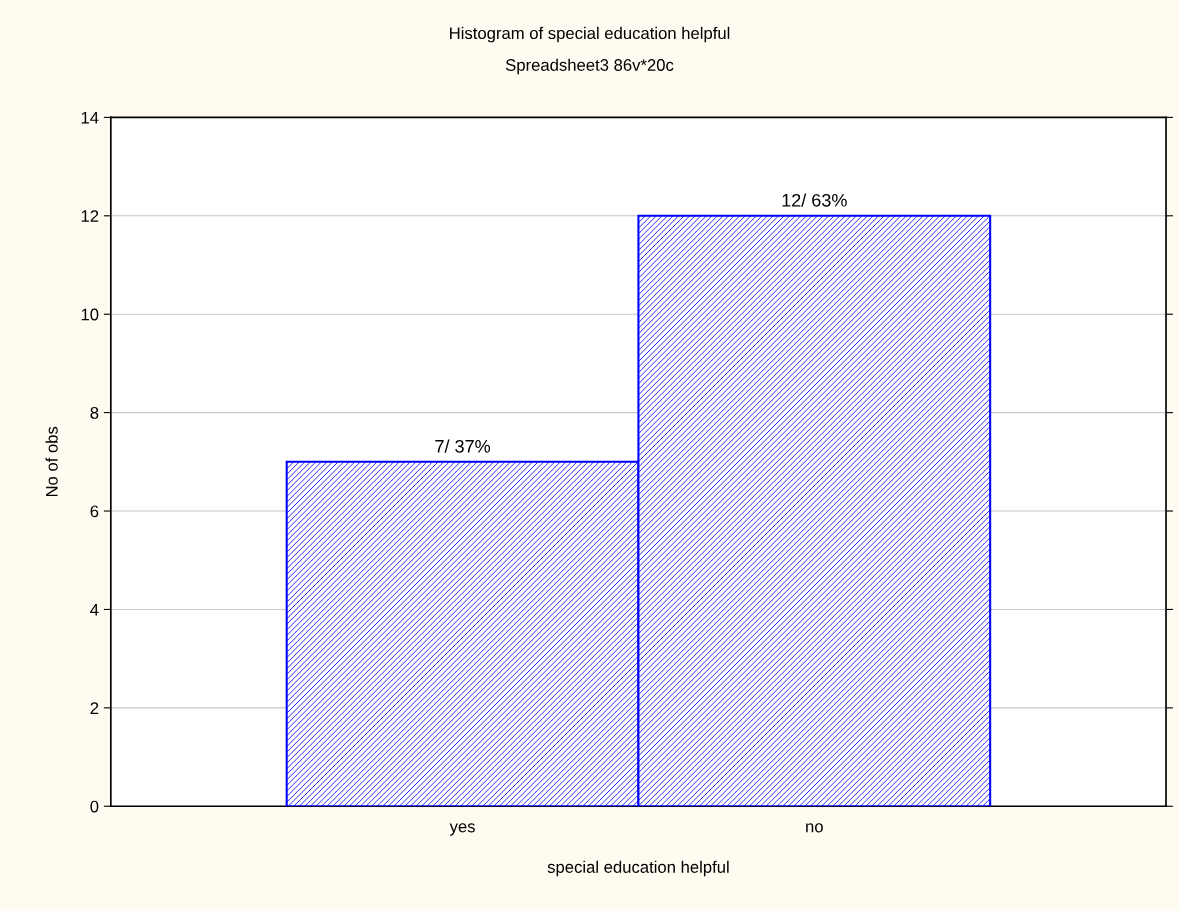 This screenshot has height=910, width=1179. I want to click on chart-subtitle: Spreadsheet3 86v*20c, so click(589, 66).